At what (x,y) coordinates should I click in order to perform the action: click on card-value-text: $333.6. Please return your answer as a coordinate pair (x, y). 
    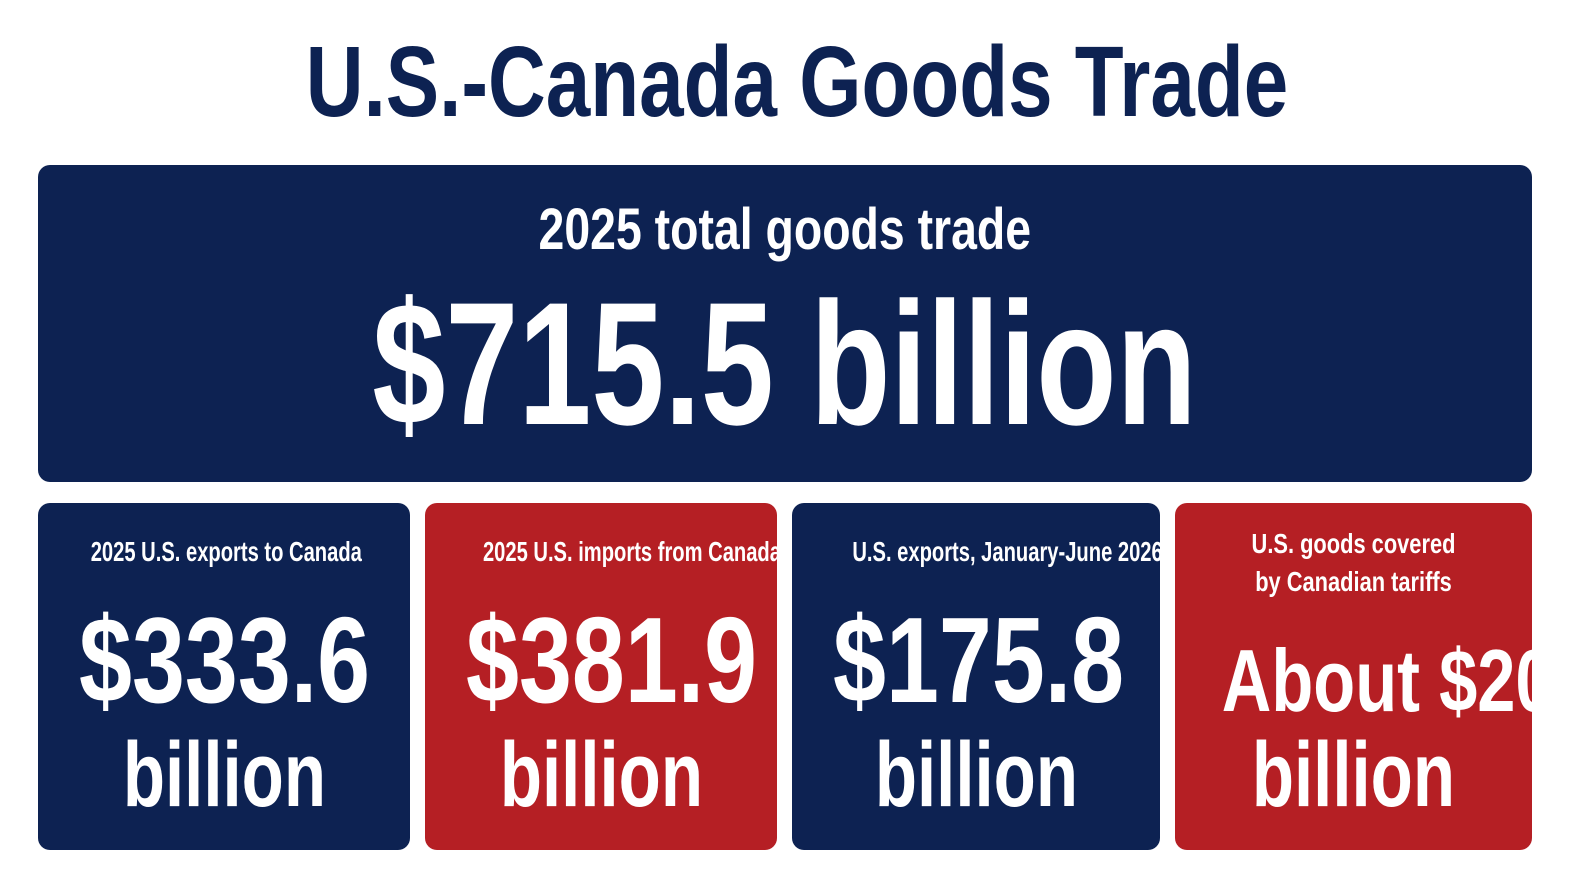
    Looking at the image, I should click on (225, 660).